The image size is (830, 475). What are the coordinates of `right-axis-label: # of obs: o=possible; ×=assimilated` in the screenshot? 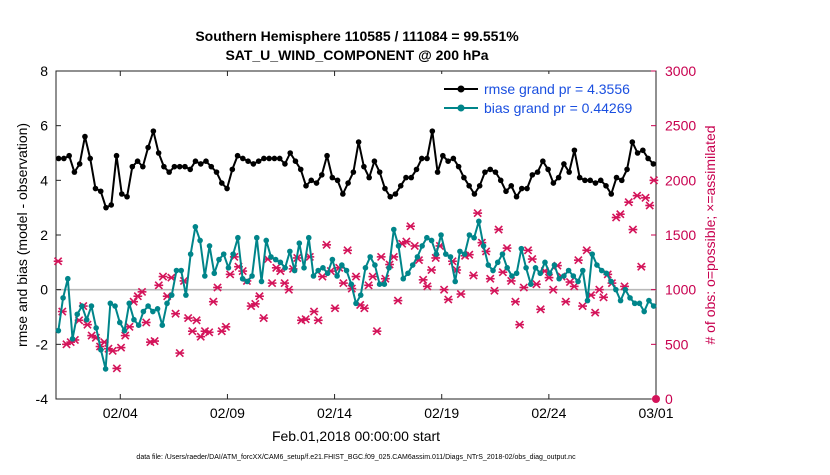 It's located at (710, 234).